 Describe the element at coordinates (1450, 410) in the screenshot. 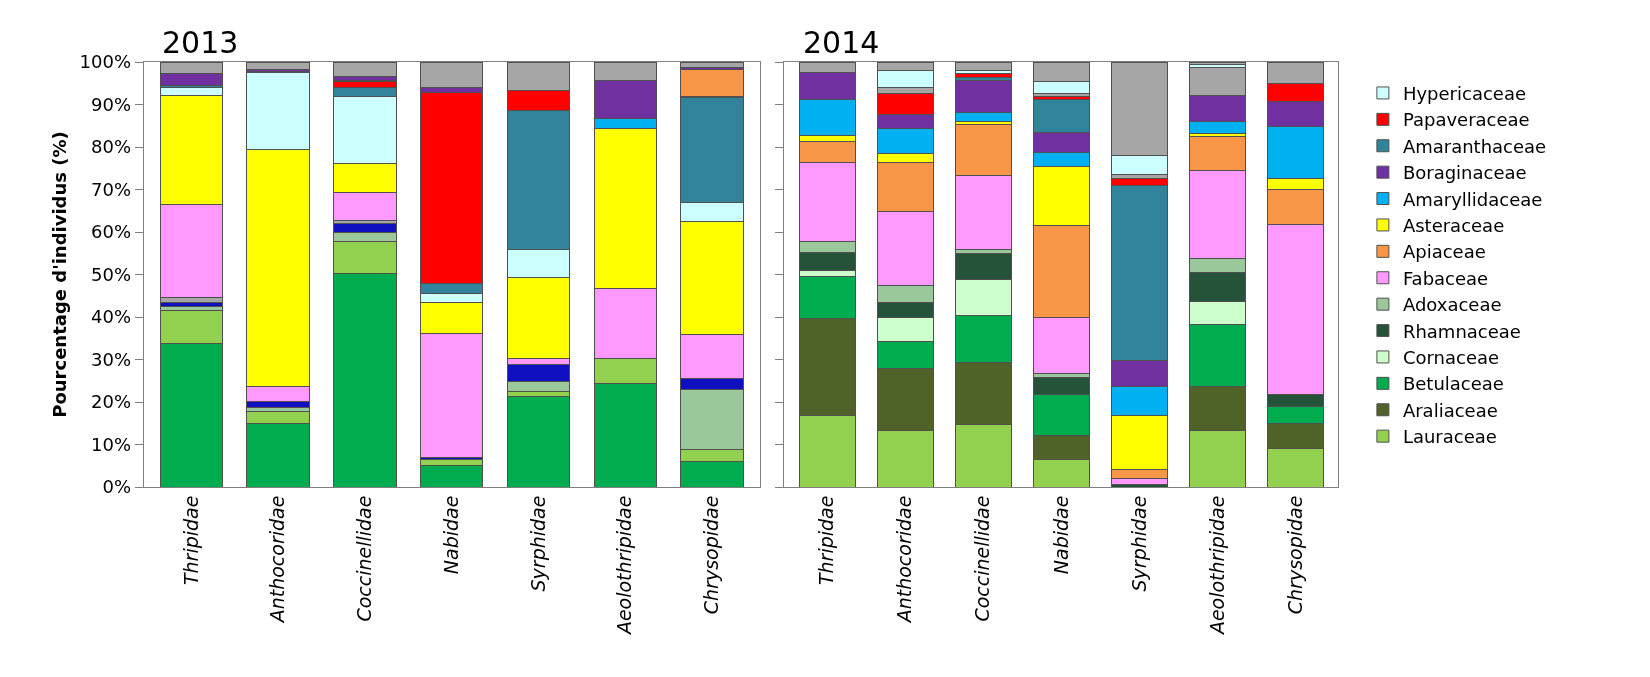

I see `legend-label: Araliaceae` at that location.